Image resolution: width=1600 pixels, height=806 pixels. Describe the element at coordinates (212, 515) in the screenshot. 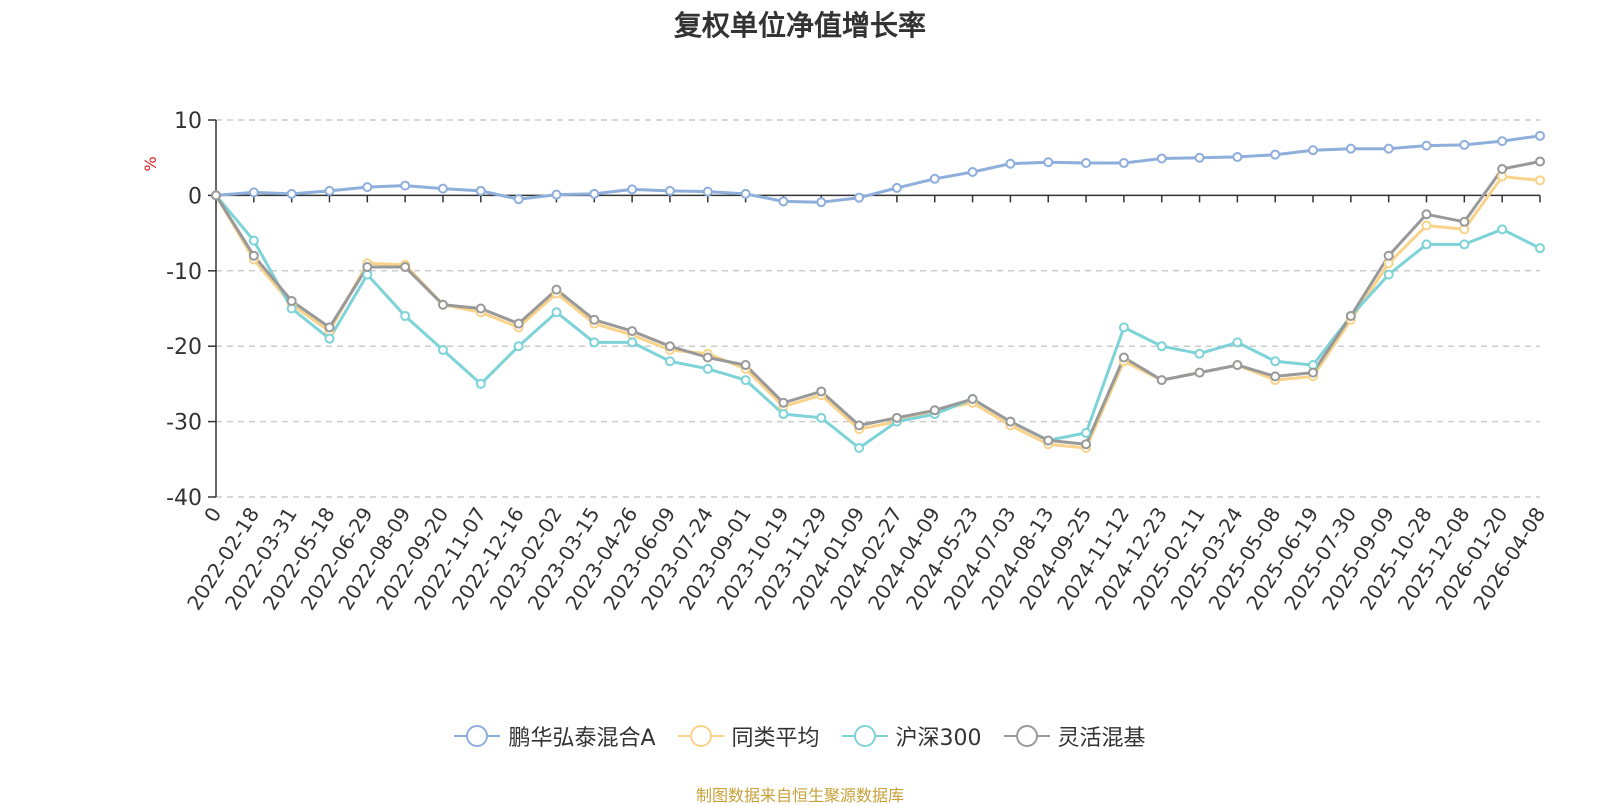

I see `x-tick-label: 0` at that location.